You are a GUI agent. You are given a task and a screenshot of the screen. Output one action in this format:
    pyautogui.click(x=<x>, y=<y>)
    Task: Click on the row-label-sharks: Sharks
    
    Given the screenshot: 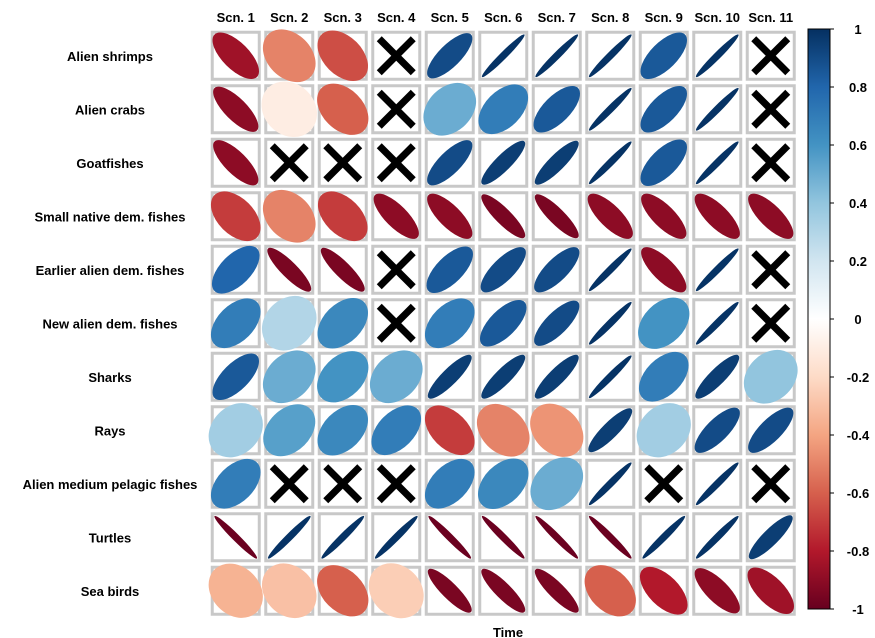 What is the action you would take?
    pyautogui.click(x=109, y=377)
    